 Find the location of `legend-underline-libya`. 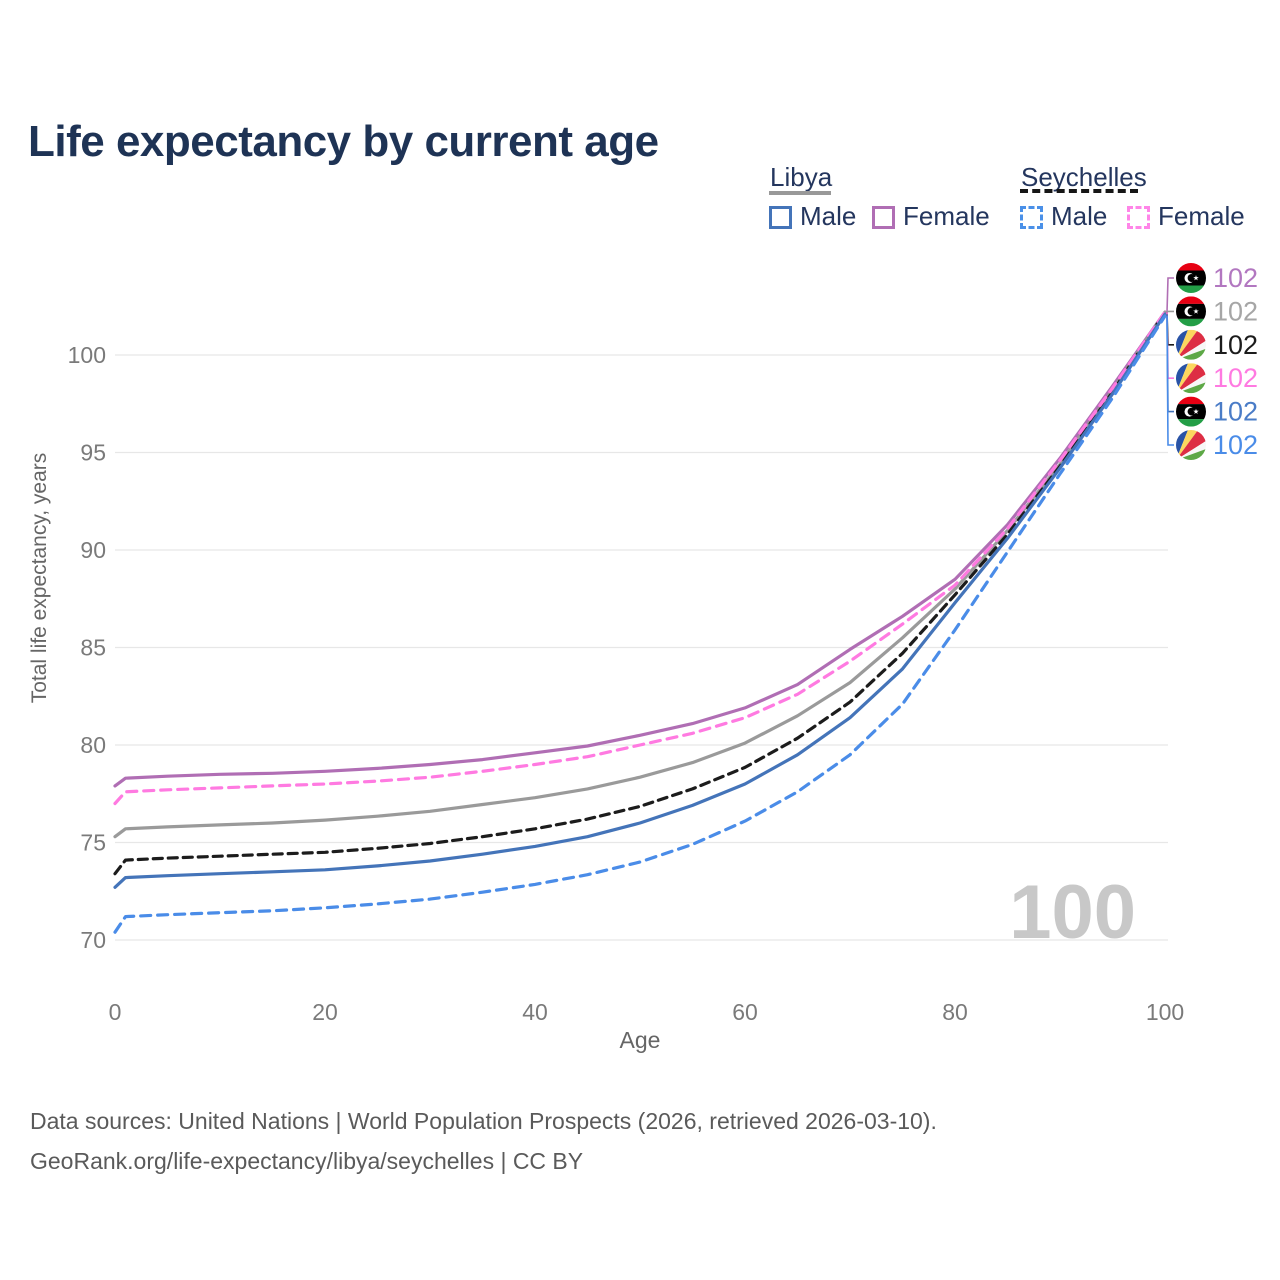

legend-underline-libya is located at coordinates (800, 193).